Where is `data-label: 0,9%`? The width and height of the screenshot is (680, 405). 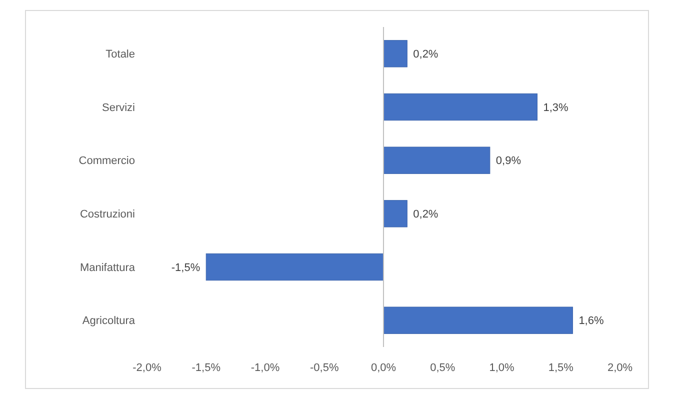 data-label: 0,9% is located at coordinates (509, 161).